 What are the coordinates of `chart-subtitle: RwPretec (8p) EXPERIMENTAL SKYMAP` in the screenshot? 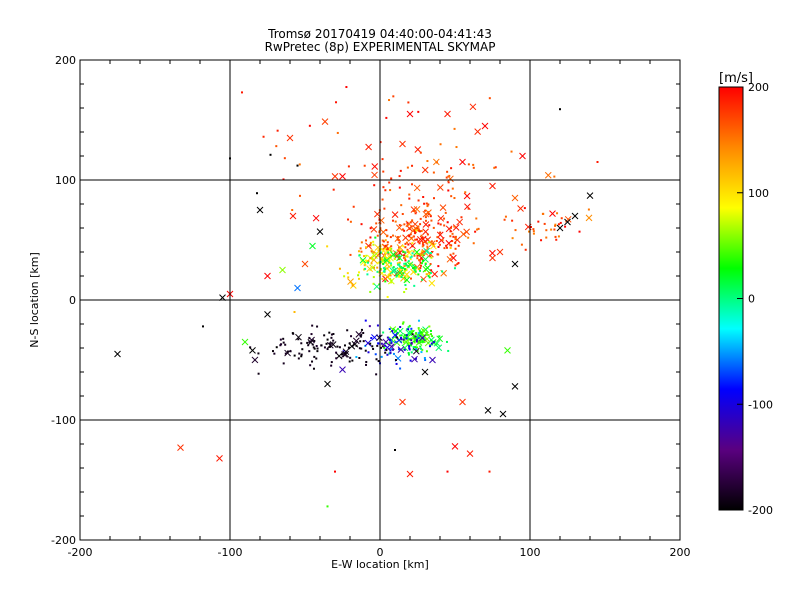 It's located at (380, 47).